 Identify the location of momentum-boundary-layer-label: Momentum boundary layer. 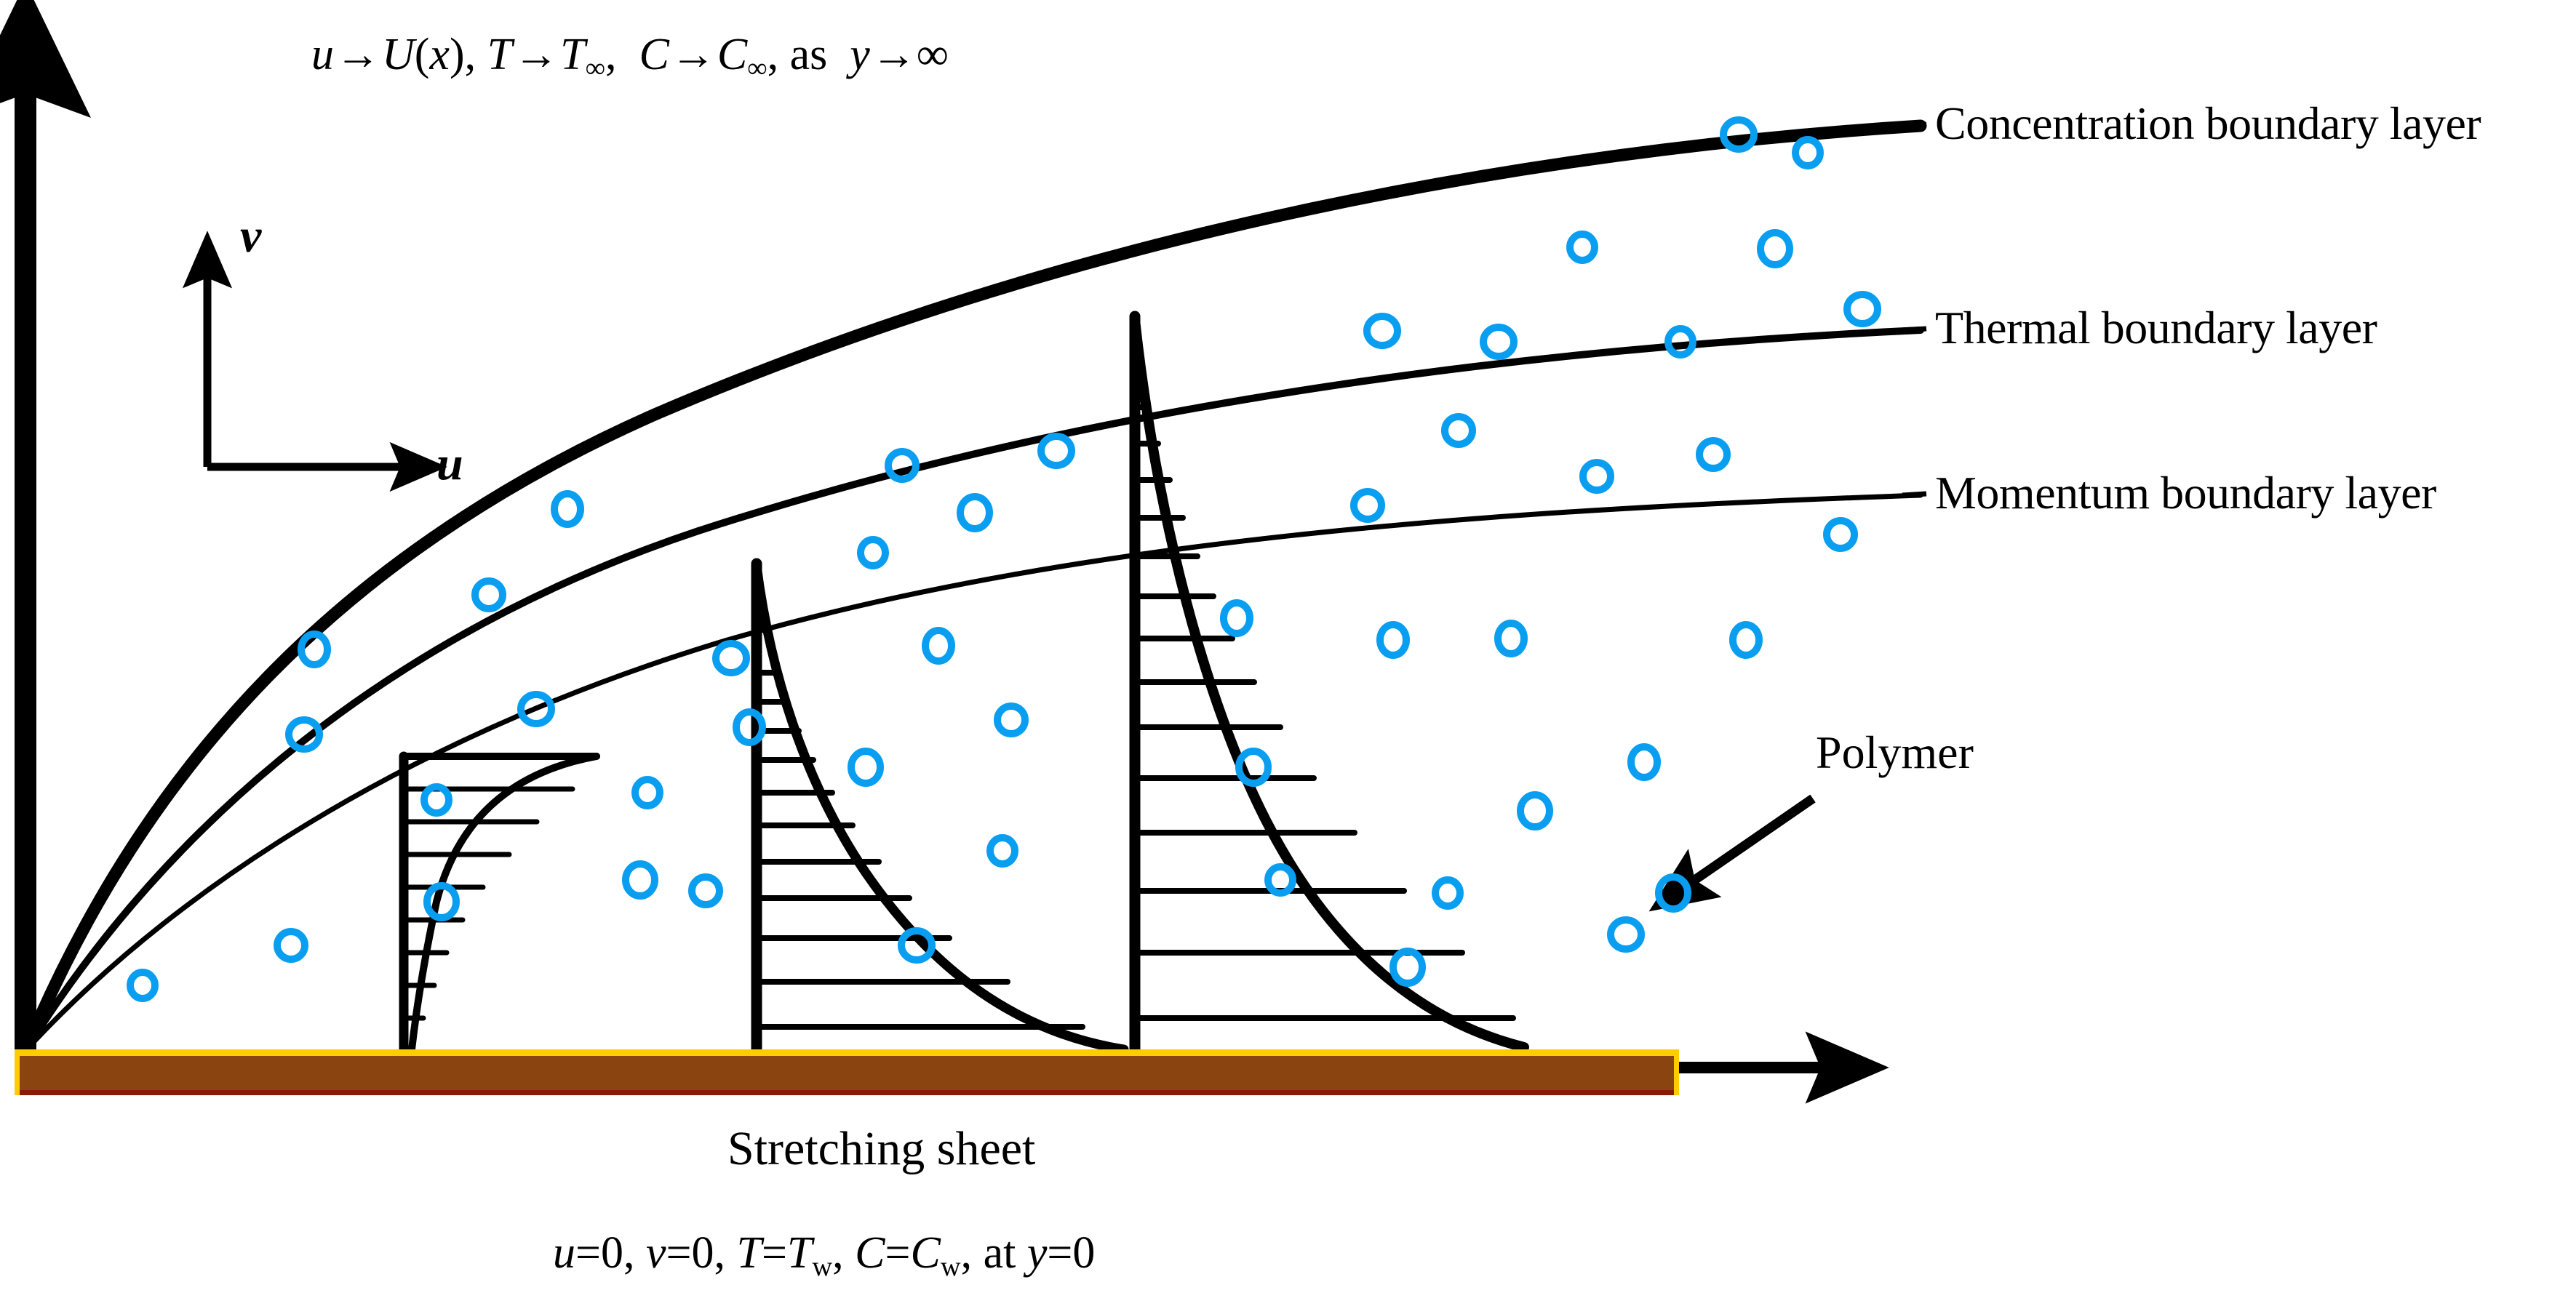
(2185, 493).